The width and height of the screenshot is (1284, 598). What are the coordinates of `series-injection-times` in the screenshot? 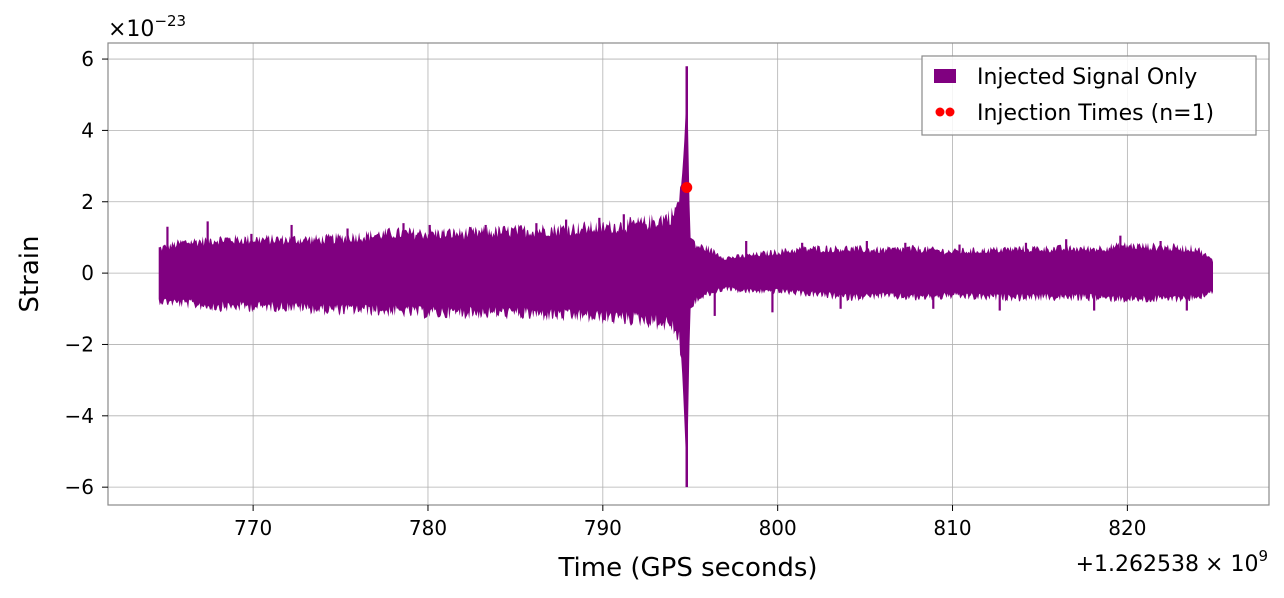 It's located at (687, 187).